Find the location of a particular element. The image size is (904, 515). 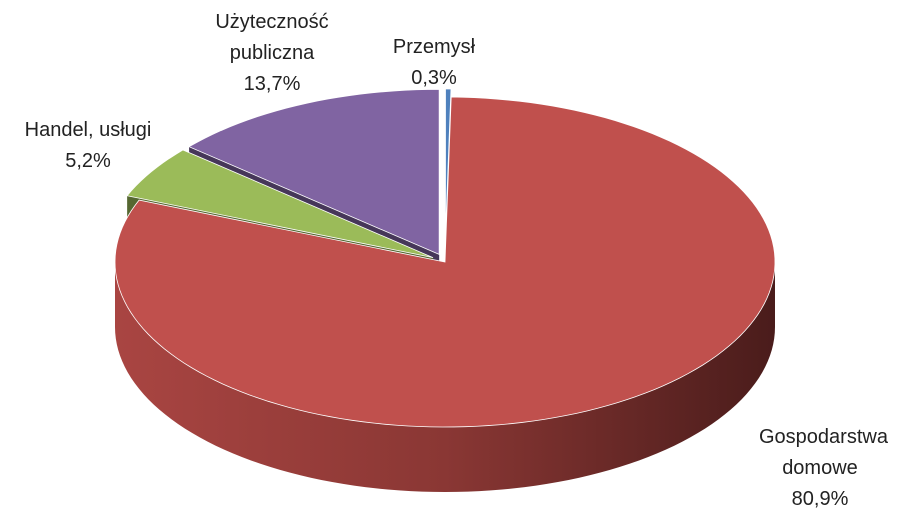

label: Przemysł 0,3% is located at coordinates (434, 63).